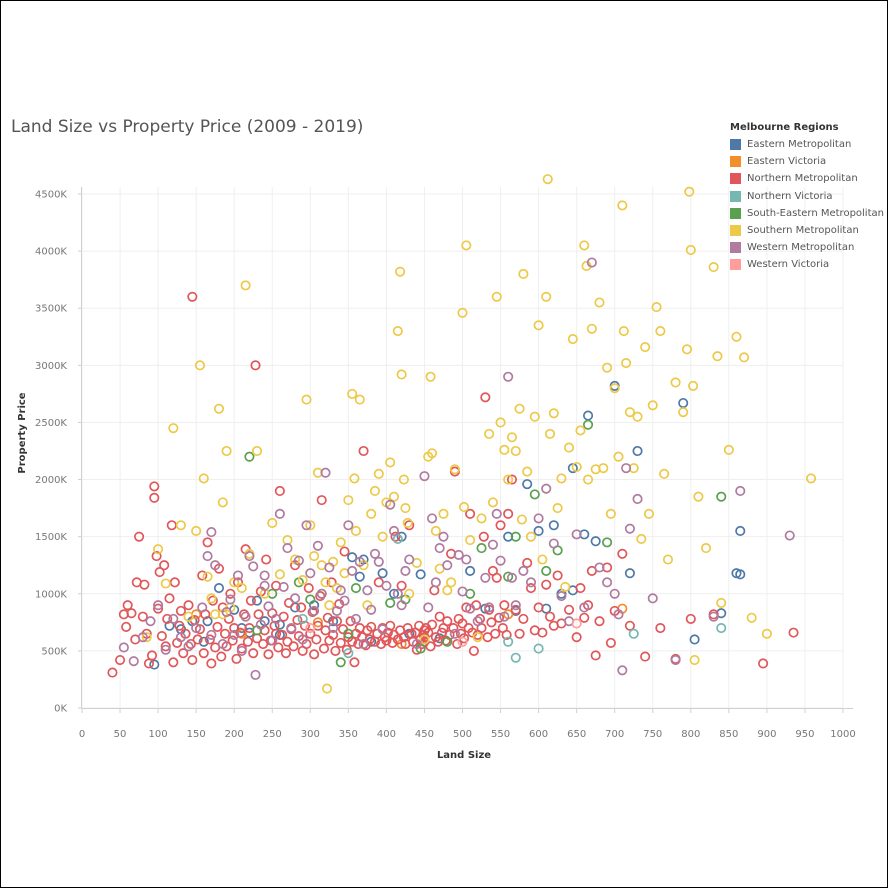 The height and width of the screenshot is (888, 888). Describe the element at coordinates (576, 623) in the screenshot. I see `data-point-western-victoria` at that location.